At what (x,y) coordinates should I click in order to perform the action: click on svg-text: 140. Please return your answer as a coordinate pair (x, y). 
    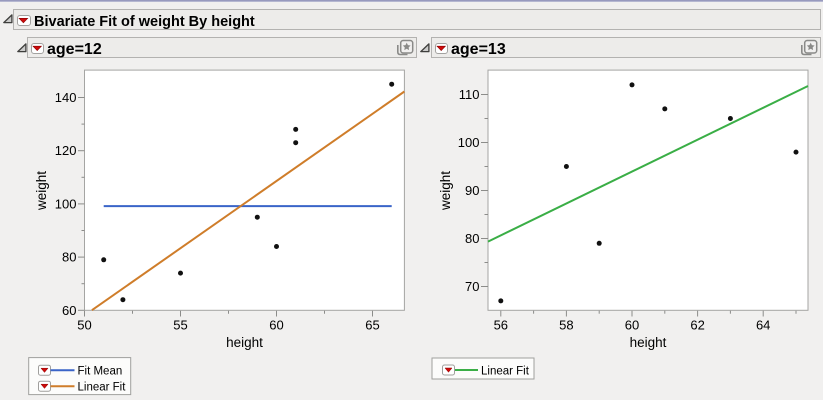
    Looking at the image, I should click on (66, 97).